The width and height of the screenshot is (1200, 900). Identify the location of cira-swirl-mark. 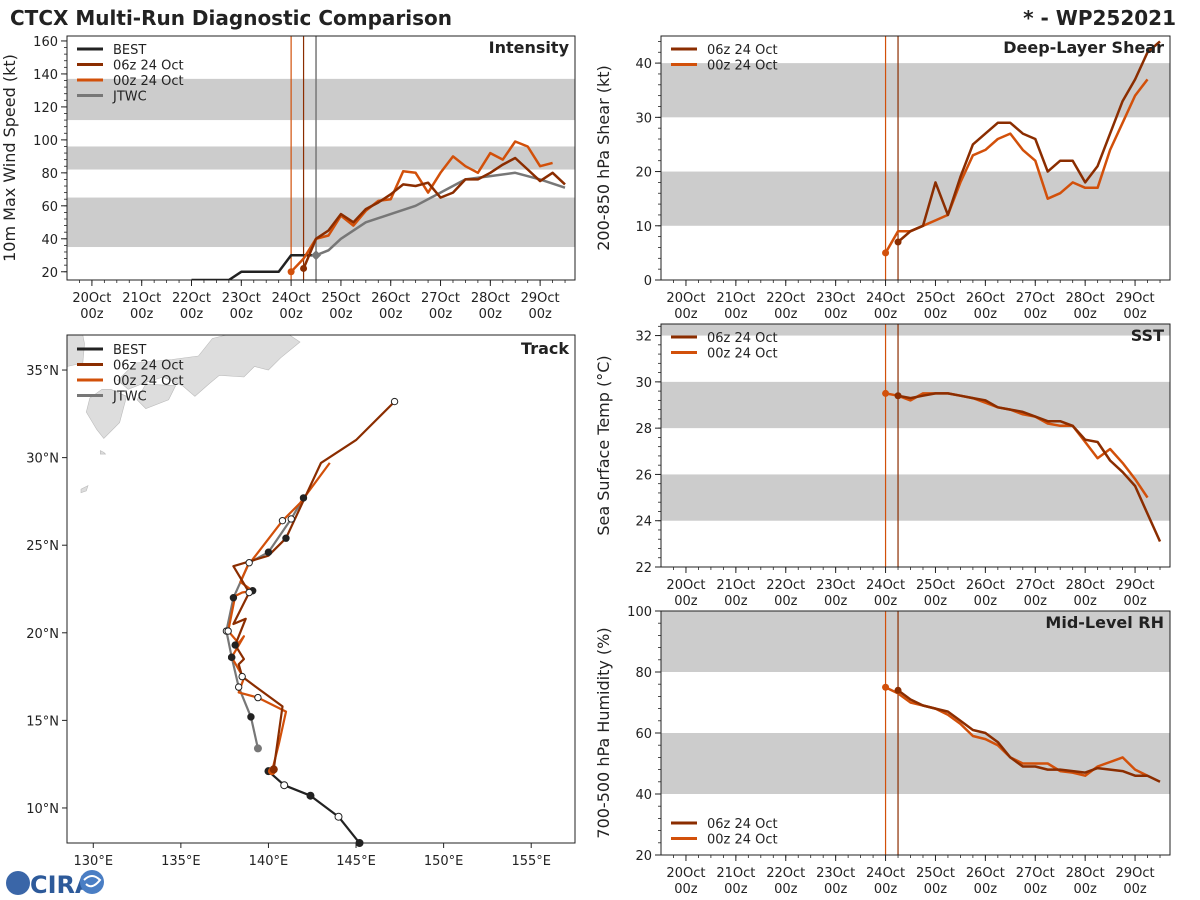
(92, 881).